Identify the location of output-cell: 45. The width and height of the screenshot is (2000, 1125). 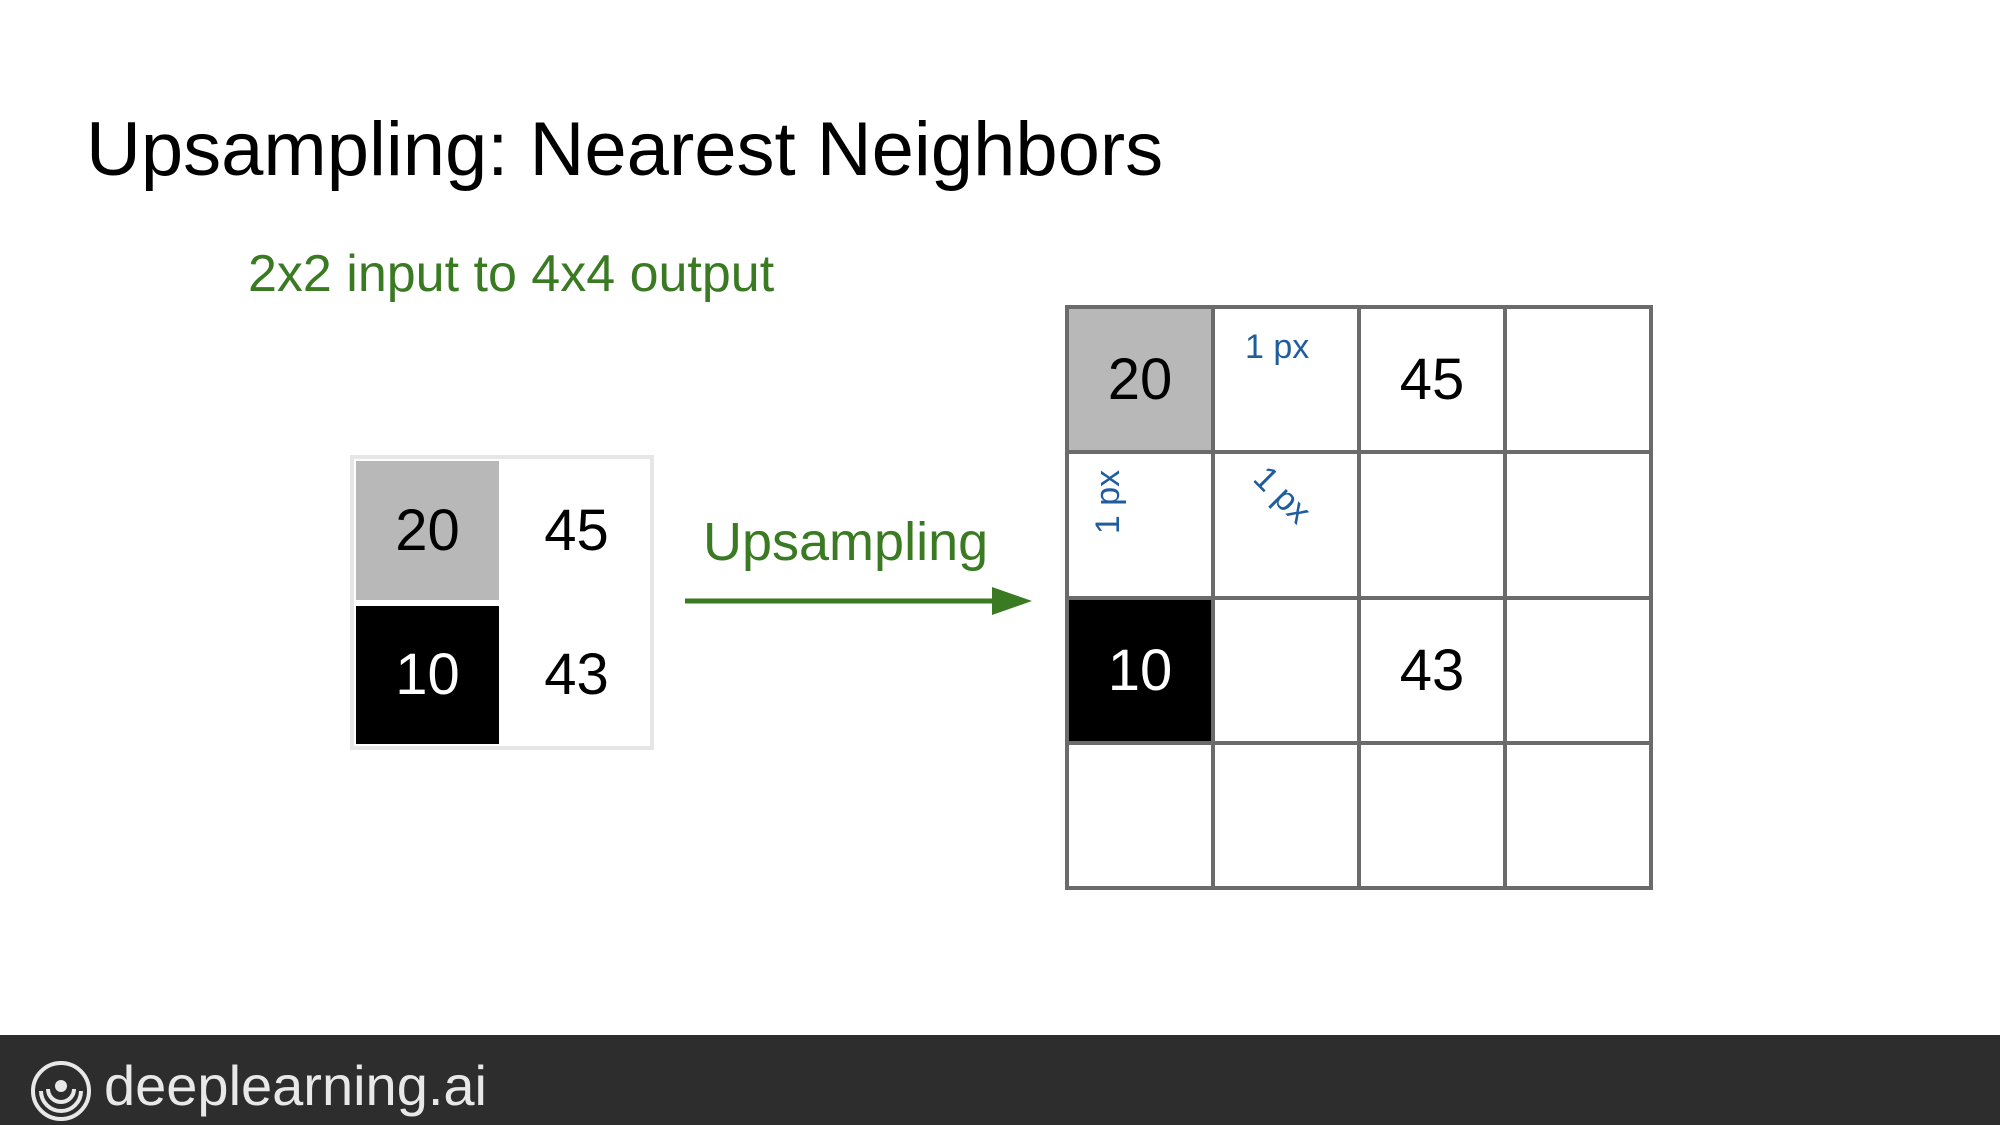
(1432, 380).